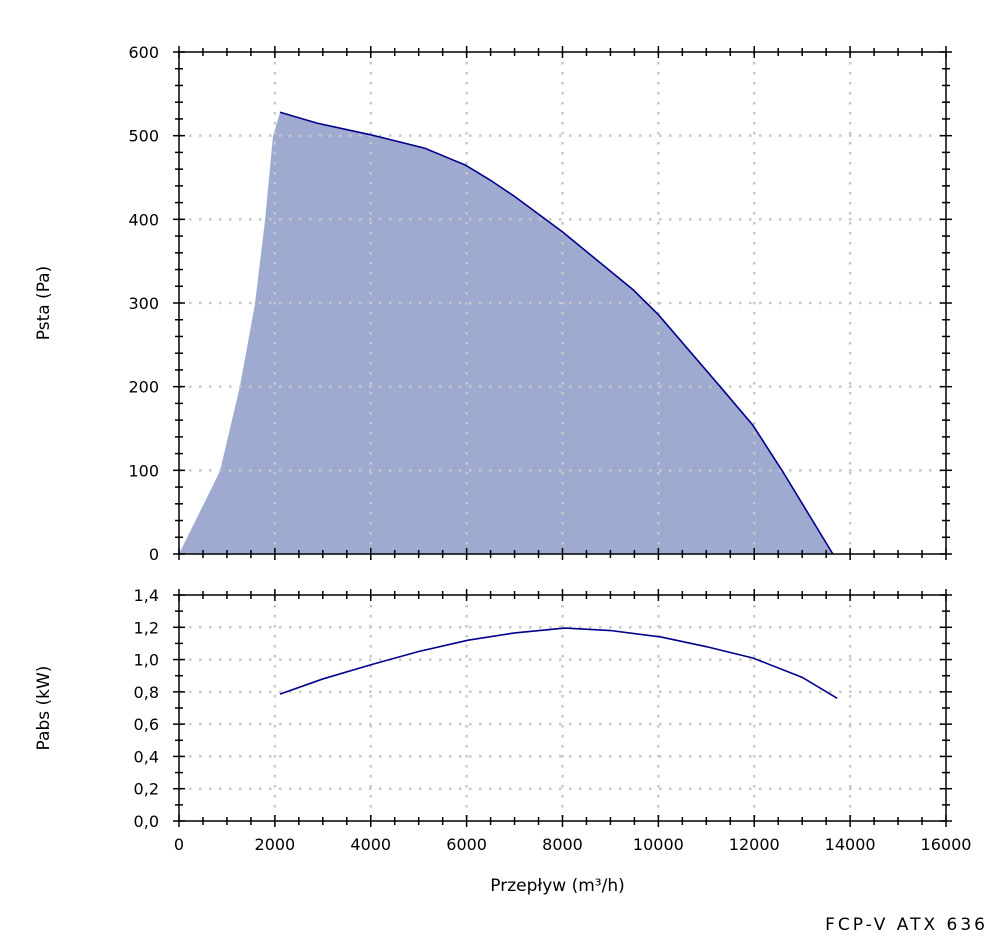 Image resolution: width=1000 pixels, height=939 pixels. Describe the element at coordinates (275, 844) in the screenshot. I see `x-tick-label: 2000` at that location.